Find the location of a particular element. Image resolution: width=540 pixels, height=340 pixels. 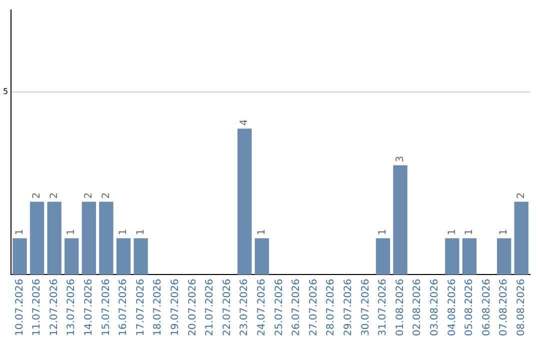

x-tick-label: 23.07.2026 is located at coordinates (244, 307).